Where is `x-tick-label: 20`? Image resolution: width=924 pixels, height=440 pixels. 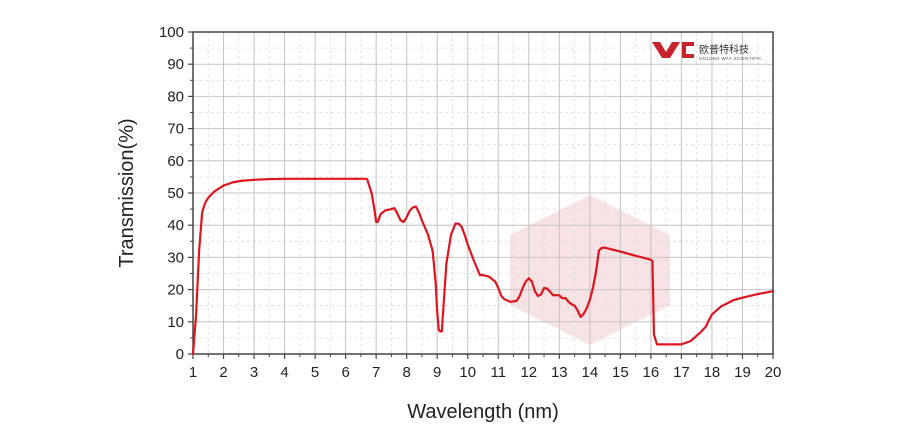 x-tick-label: 20 is located at coordinates (773, 372).